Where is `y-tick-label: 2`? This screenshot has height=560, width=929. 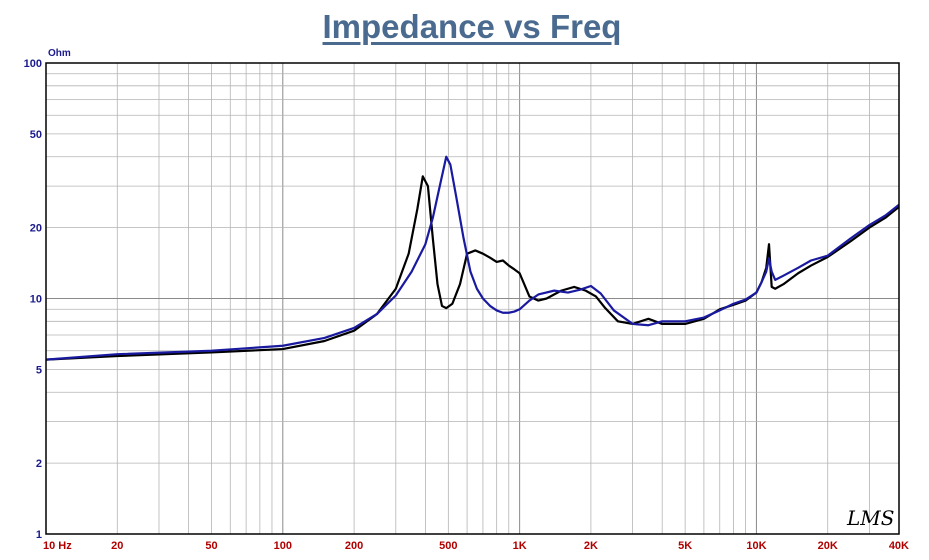
y-tick-label: 2 is located at coordinates (39, 464).